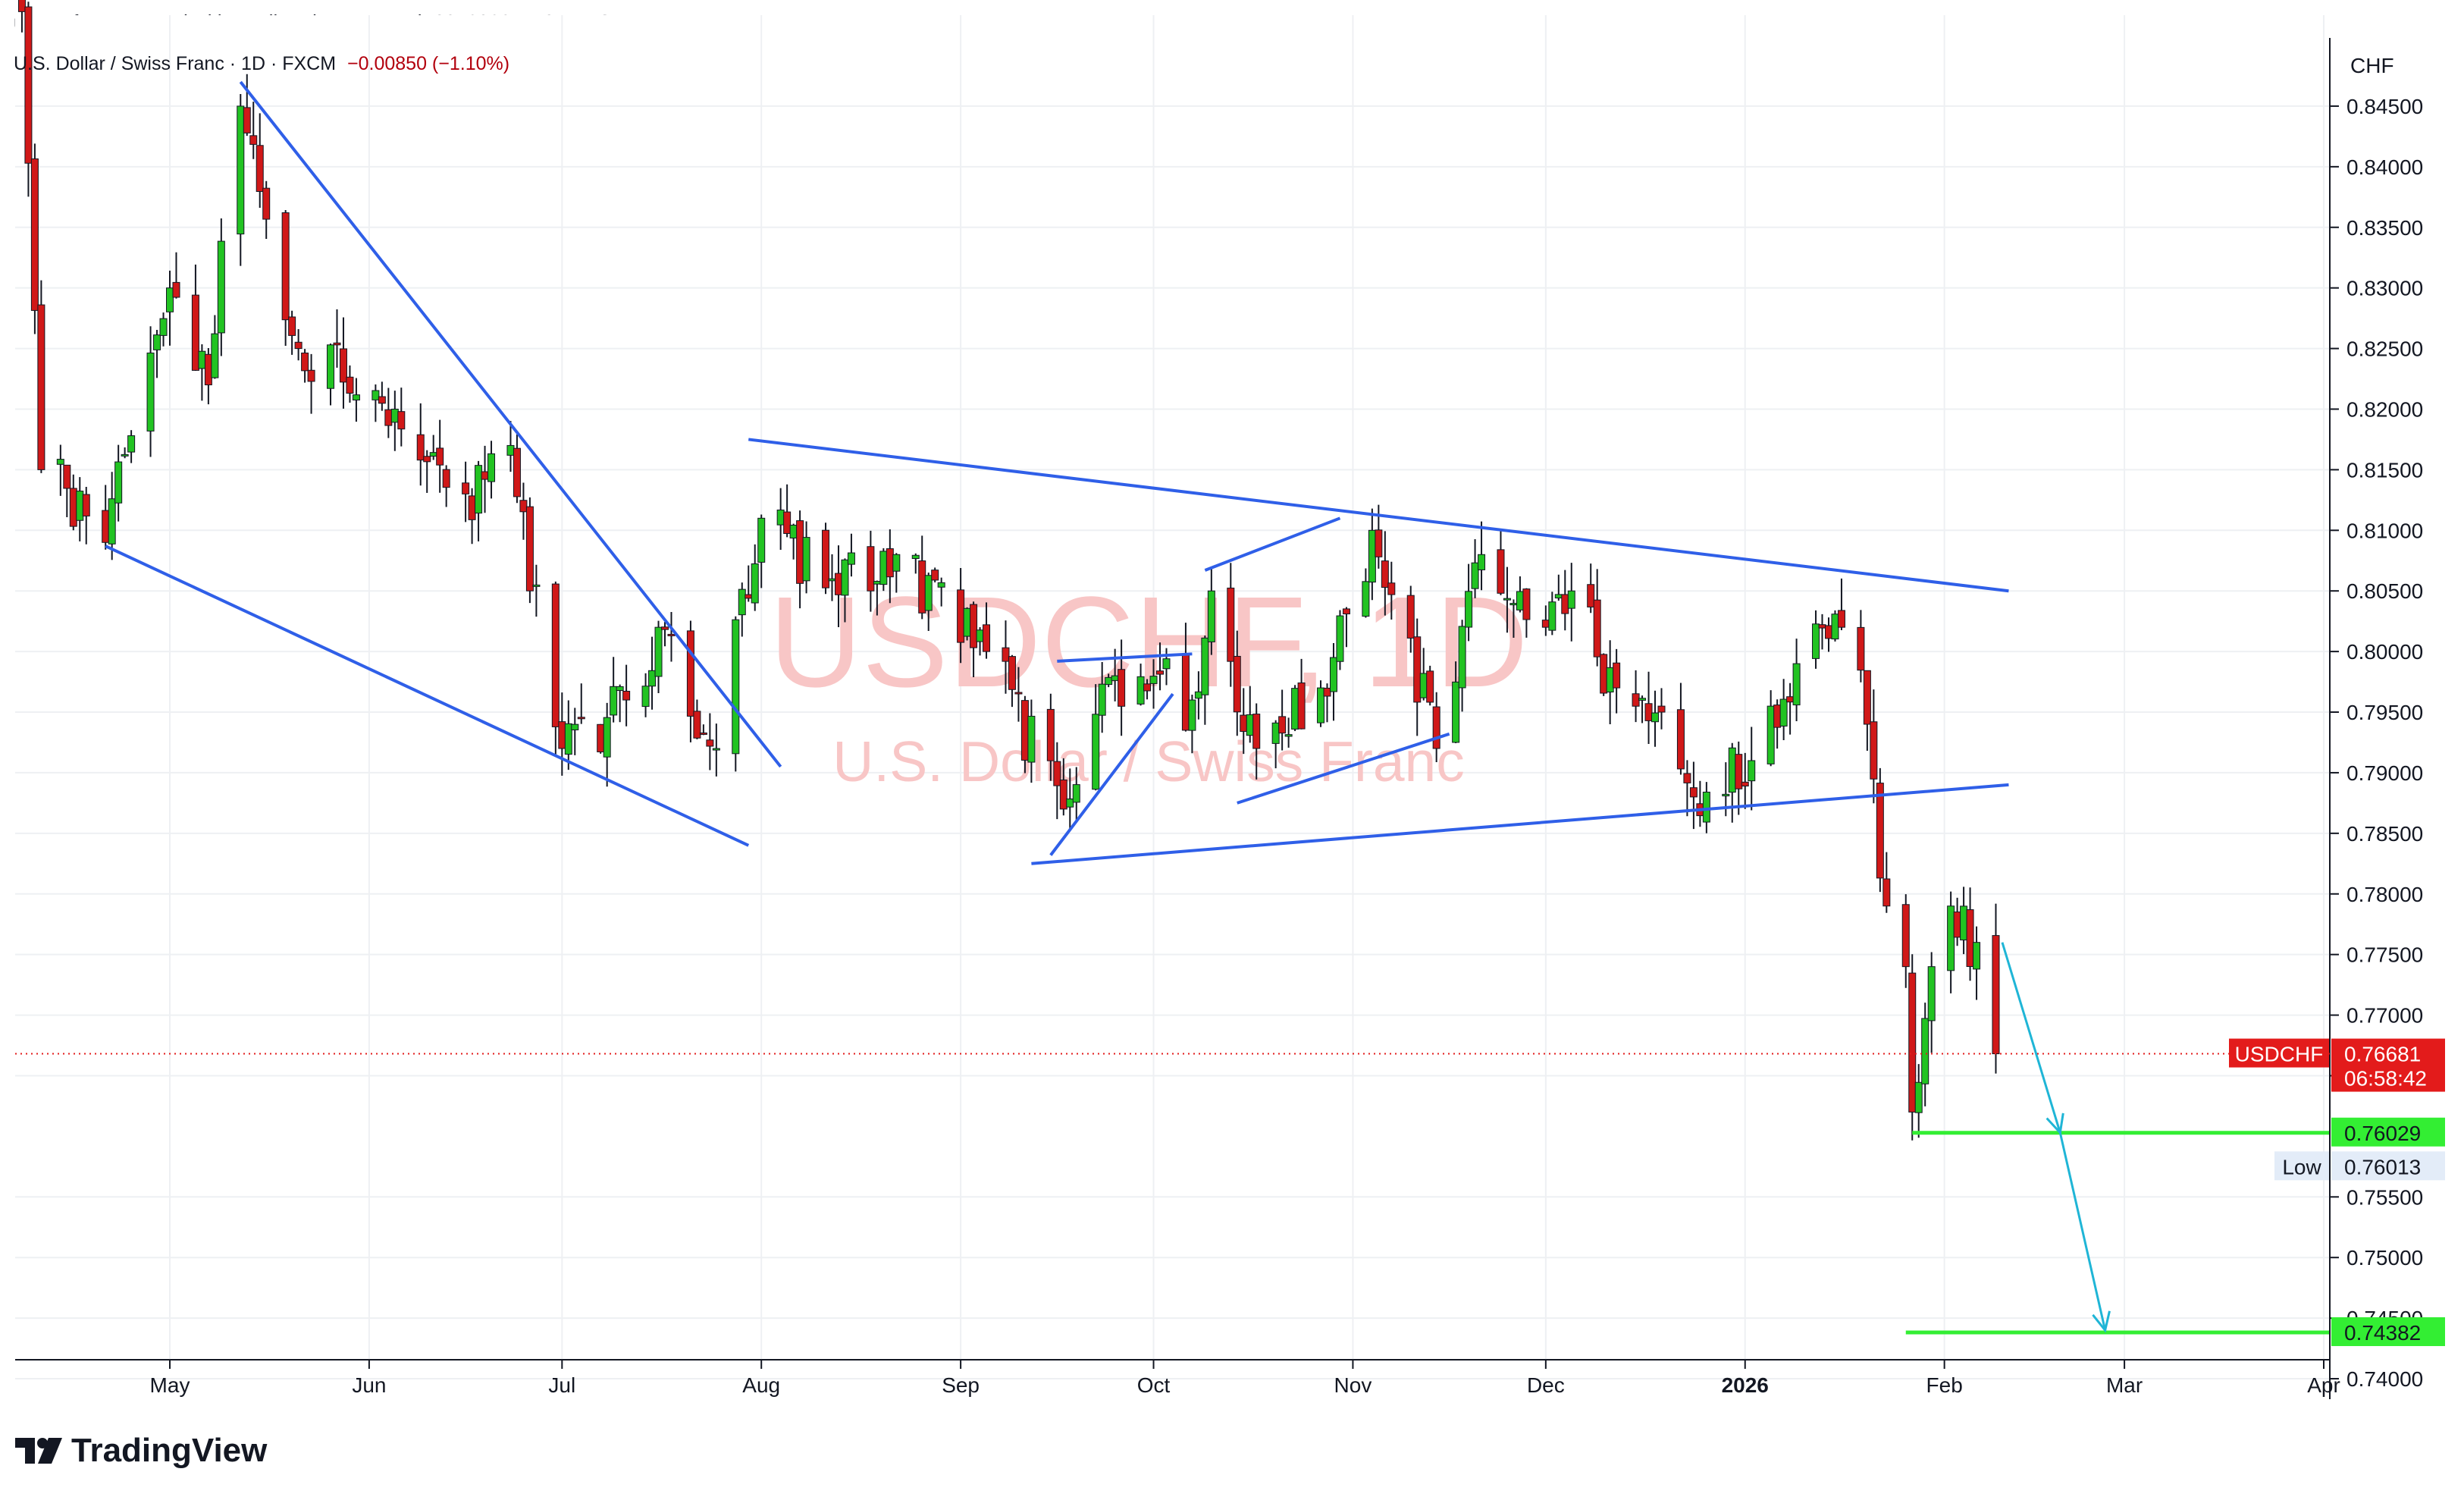 The image size is (2464, 1497). What do you see at coordinates (2382, 1133) in the screenshot?
I see `target-level-value: 0.76029` at bounding box center [2382, 1133].